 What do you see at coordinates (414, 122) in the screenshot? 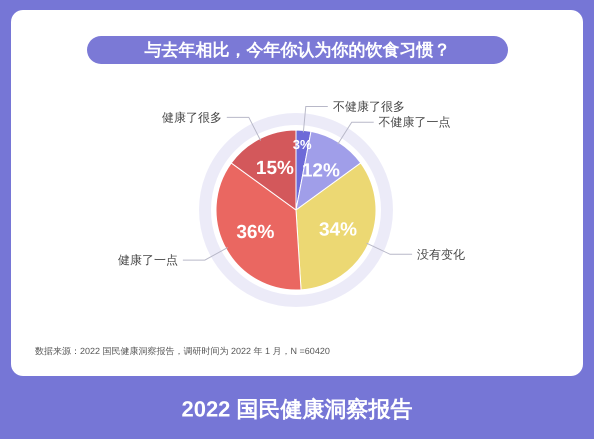
I see `slice-label: 不健康了一点` at bounding box center [414, 122].